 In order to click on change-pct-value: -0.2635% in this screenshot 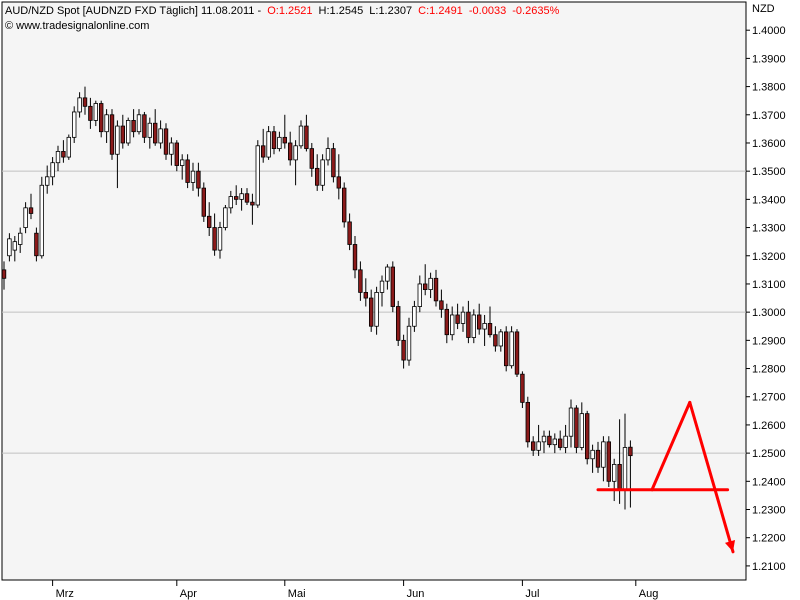, I will do `click(535, 11)`.